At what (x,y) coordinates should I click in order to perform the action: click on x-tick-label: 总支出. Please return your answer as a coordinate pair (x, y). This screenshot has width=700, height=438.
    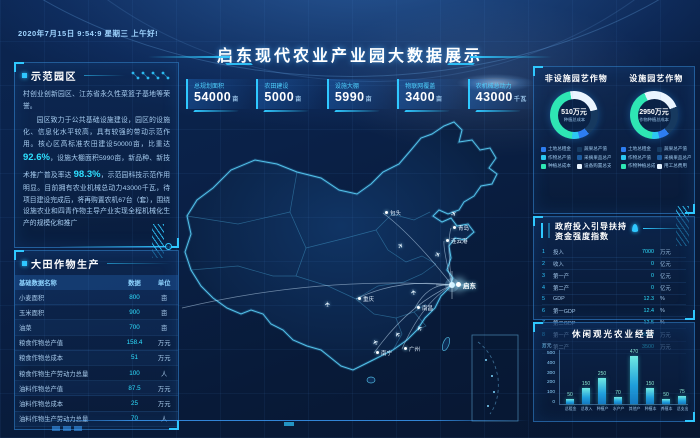
    Looking at the image, I should click on (682, 408).